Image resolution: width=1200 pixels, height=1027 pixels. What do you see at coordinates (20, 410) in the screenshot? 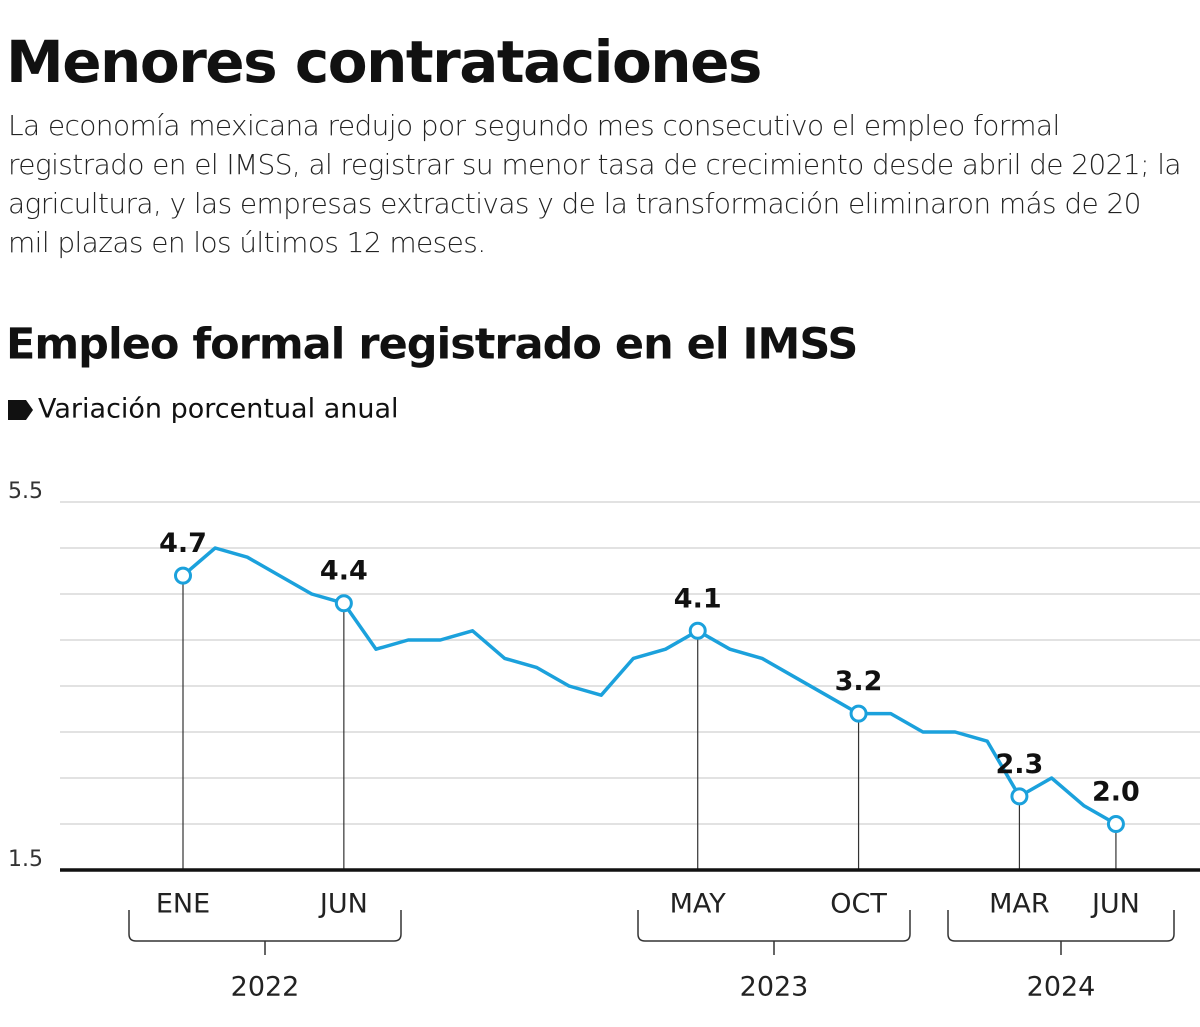
I see `legend-icon` at bounding box center [20, 410].